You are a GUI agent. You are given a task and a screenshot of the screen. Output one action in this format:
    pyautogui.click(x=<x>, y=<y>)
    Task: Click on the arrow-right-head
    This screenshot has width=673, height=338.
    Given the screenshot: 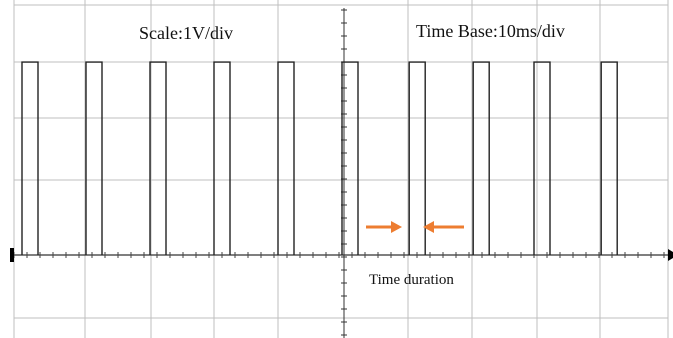 What is the action you would take?
    pyautogui.click(x=428, y=227)
    